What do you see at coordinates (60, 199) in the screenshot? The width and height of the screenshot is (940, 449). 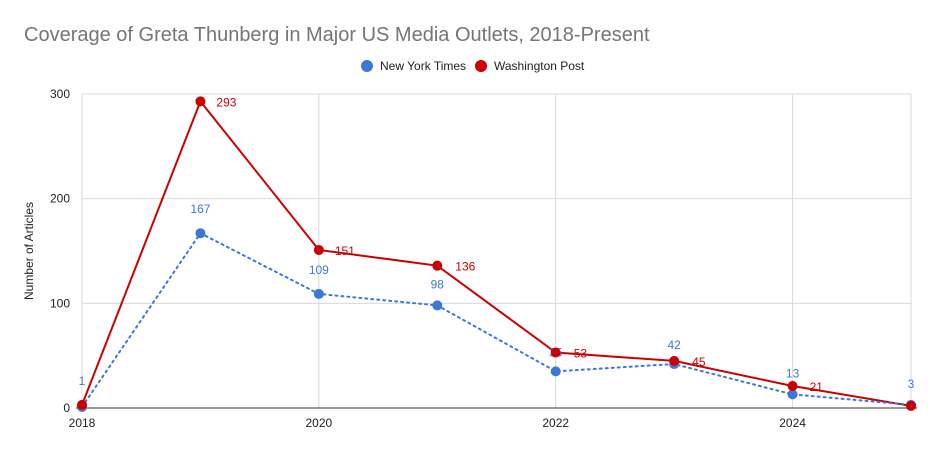 I see `y-tick-label: 200` at bounding box center [60, 199].